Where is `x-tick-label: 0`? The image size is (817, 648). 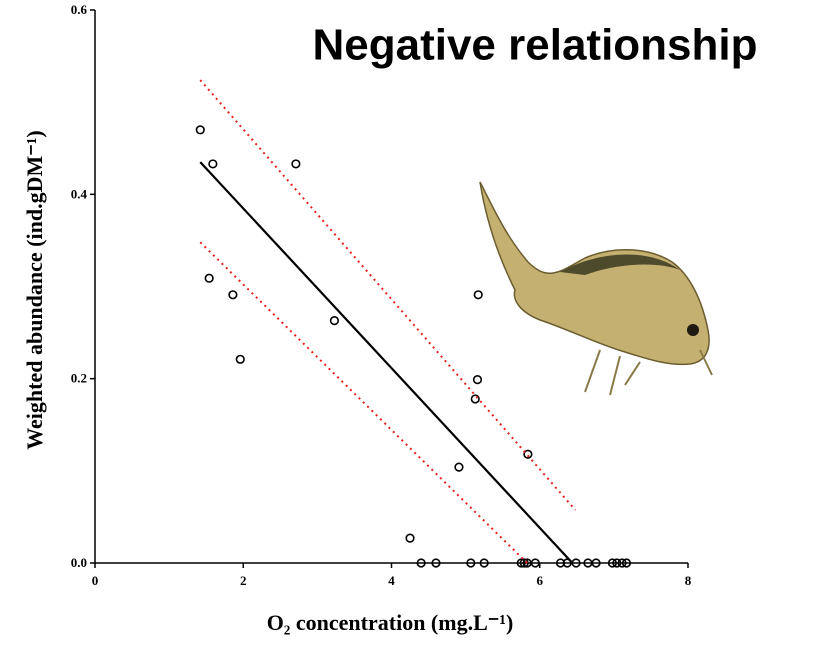
x-tick-label: 0 is located at coordinates (95, 580).